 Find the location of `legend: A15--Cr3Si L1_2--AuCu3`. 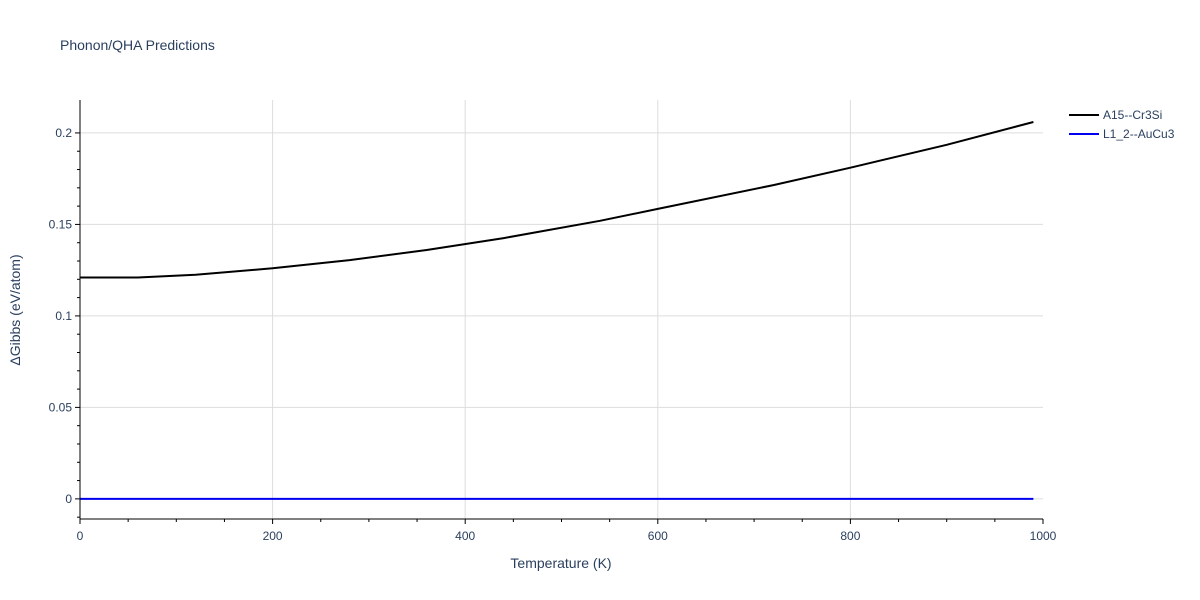

legend: A15--Cr3Si L1_2--AuCu3 is located at coordinates (1122, 124).